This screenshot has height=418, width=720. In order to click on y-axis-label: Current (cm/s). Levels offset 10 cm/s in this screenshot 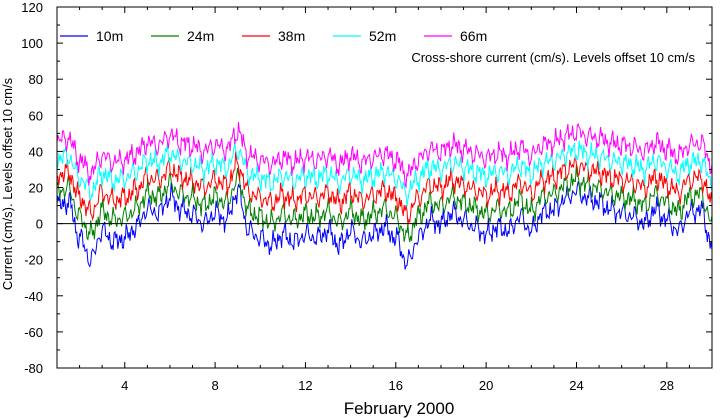, I will do `click(7, 183)`.